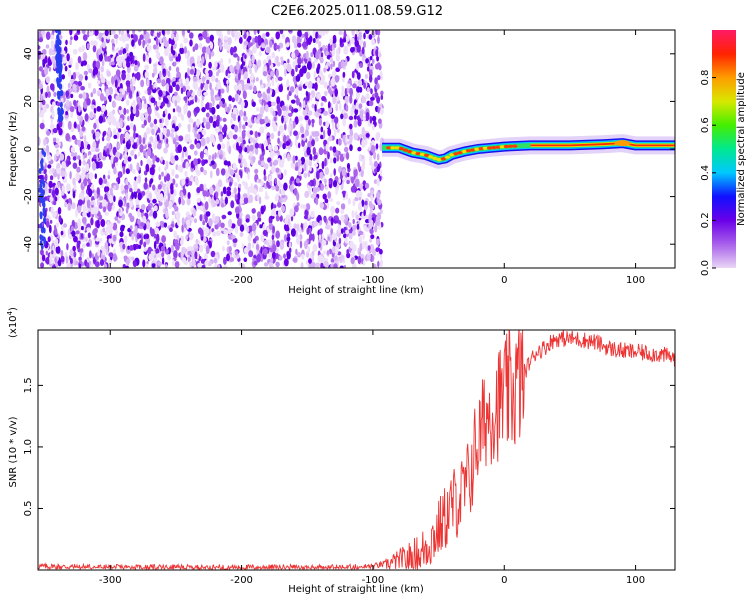 The image size is (750, 600). What do you see at coordinates (28, 53) in the screenshot?
I see `spectrogram-y-tick-label: 40` at bounding box center [28, 53].